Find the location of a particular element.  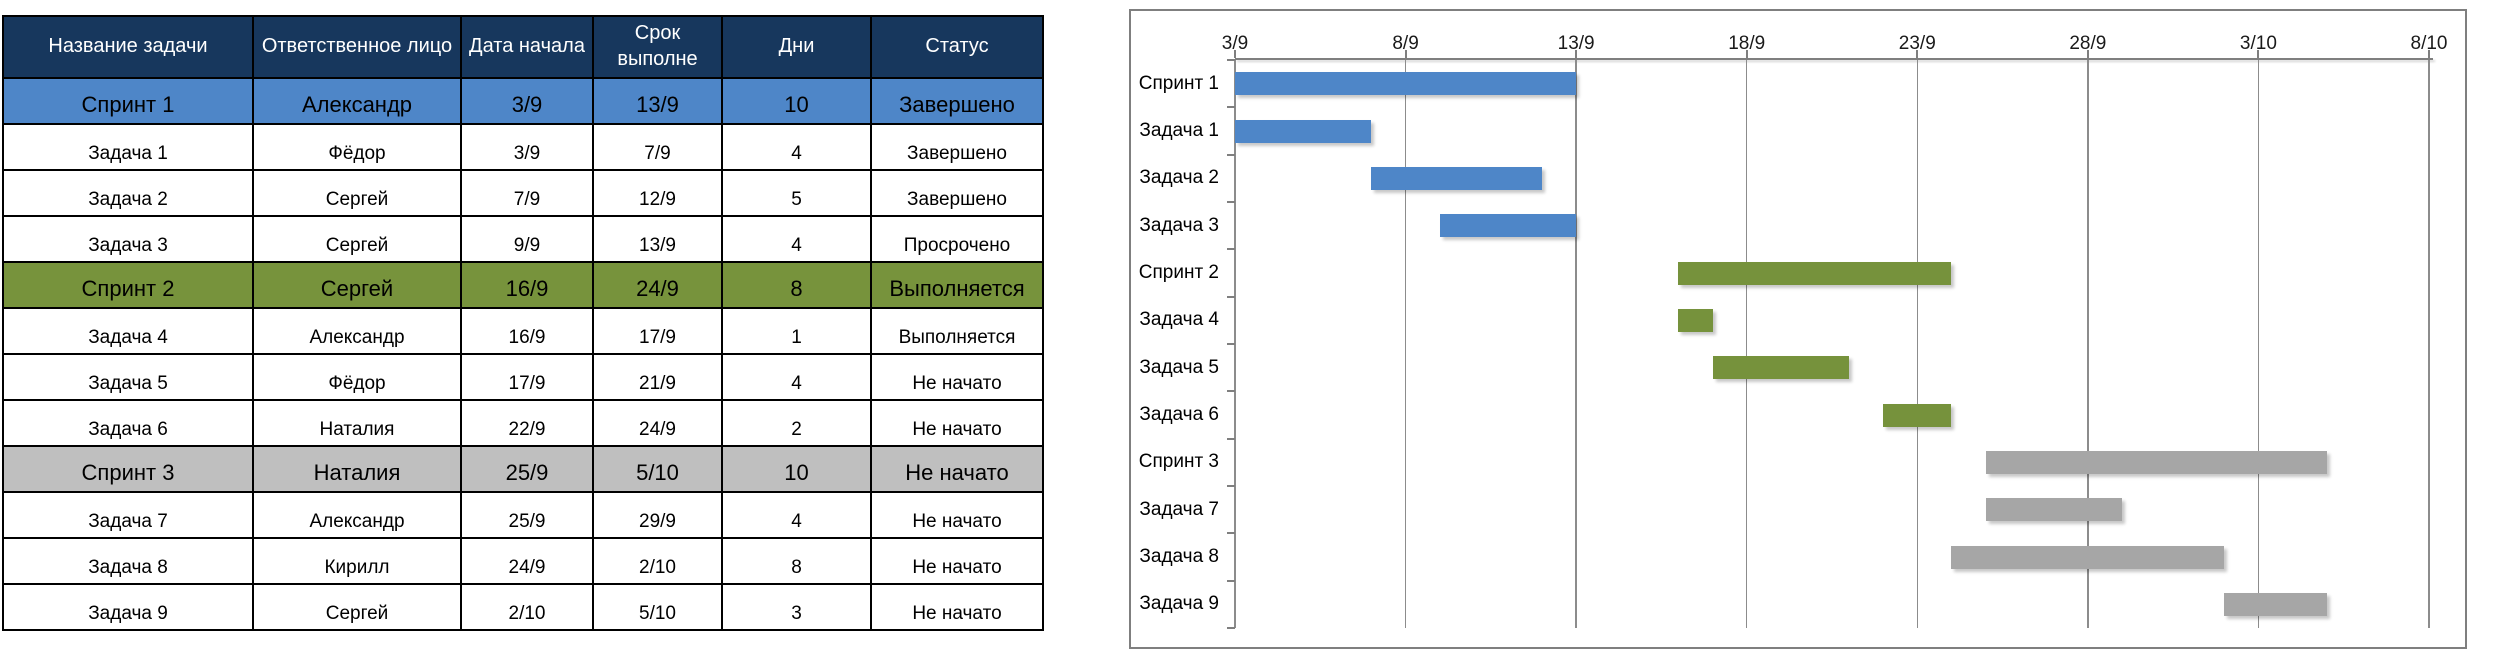

x-axis-date-label: 8/10 is located at coordinates (2429, 43).